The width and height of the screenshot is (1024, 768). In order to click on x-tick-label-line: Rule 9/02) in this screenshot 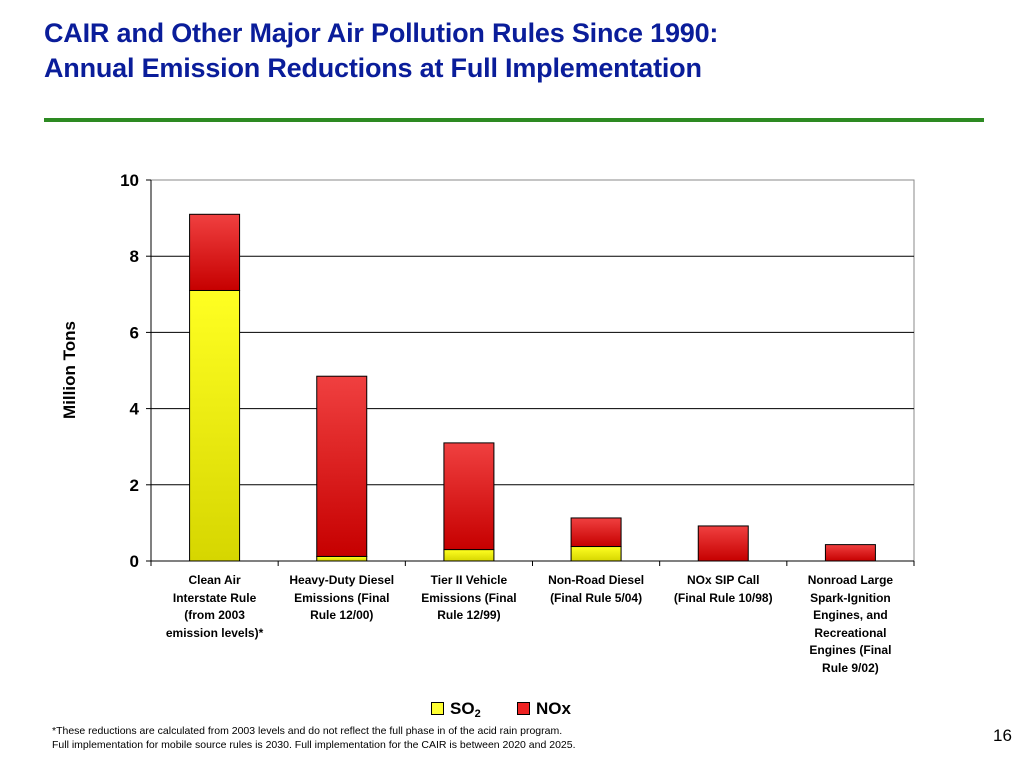, I will do `click(850, 667)`.